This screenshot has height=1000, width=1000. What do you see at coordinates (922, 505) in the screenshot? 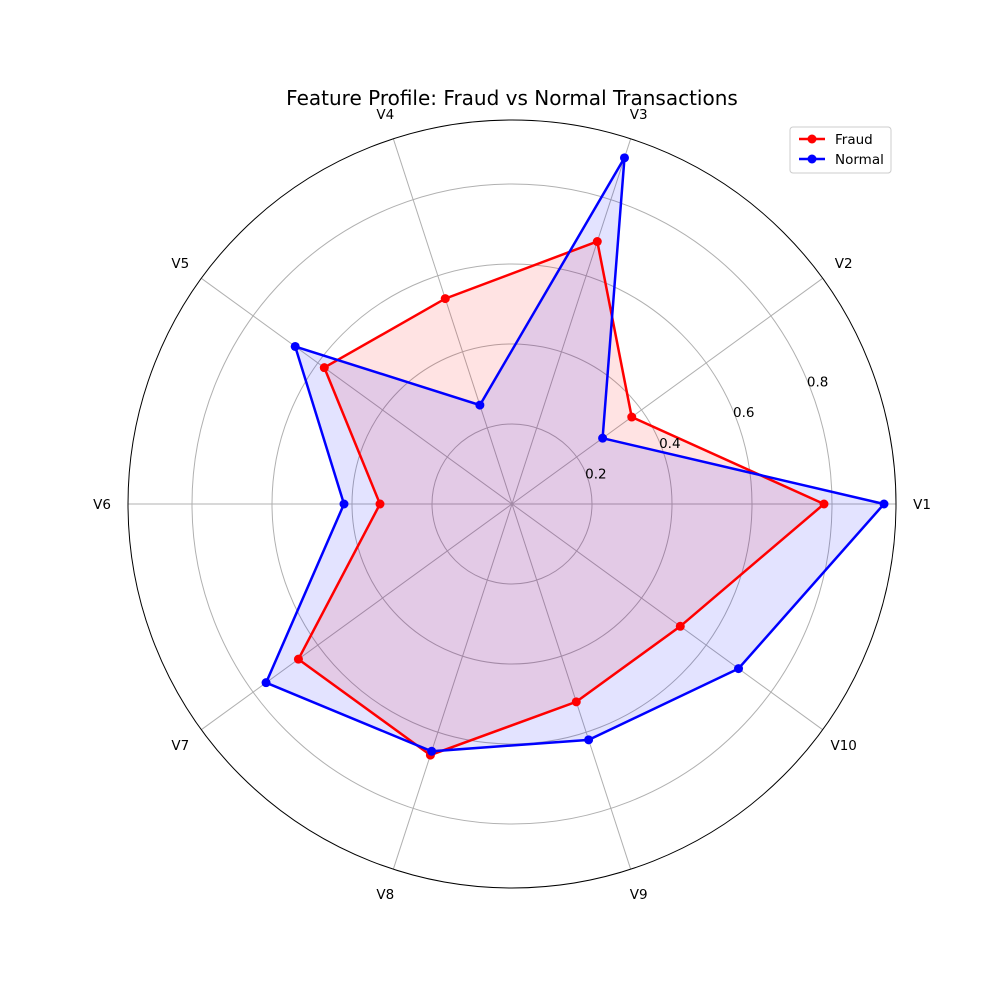
I see `category-label: V1` at bounding box center [922, 505].